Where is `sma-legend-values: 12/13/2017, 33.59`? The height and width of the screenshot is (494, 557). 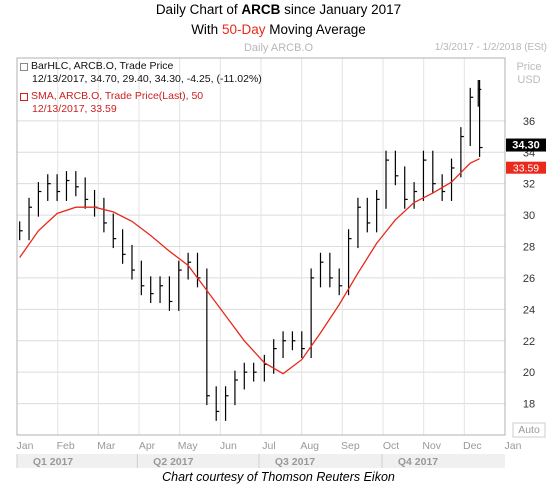
sma-legend-values: 12/13/2017, 33.59 is located at coordinates (74, 109).